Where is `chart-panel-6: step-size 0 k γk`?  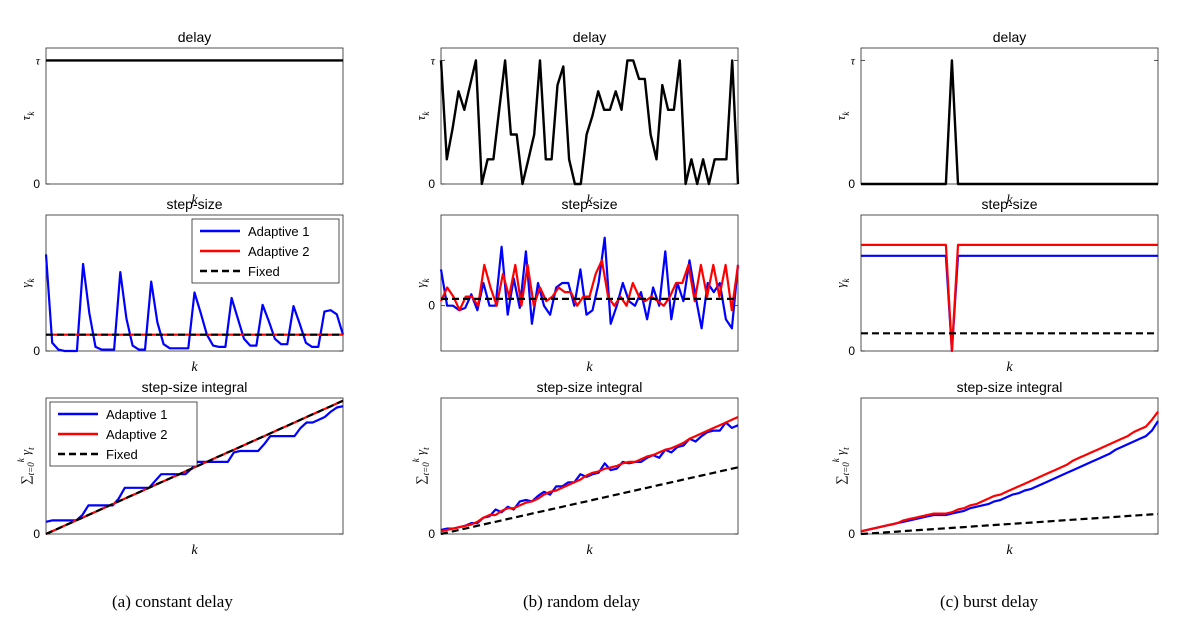
chart-panel-6: step-size 0 k γk is located at coordinates (996, 285).